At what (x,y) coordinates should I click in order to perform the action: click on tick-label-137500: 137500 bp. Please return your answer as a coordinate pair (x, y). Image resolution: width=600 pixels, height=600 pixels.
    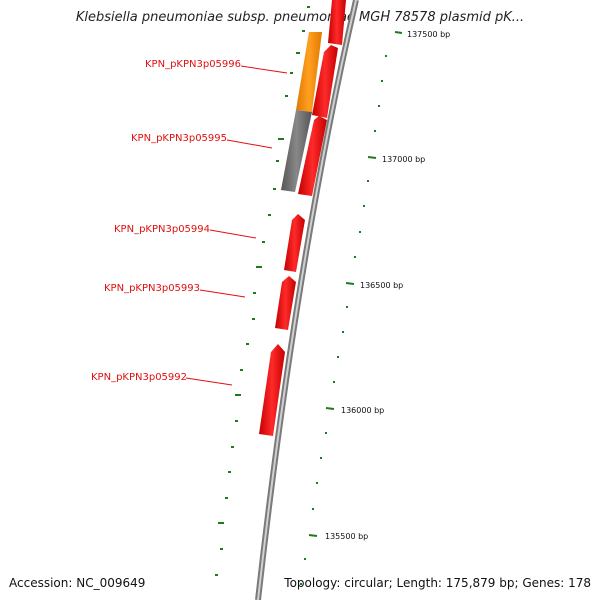
    Looking at the image, I should click on (428, 34).